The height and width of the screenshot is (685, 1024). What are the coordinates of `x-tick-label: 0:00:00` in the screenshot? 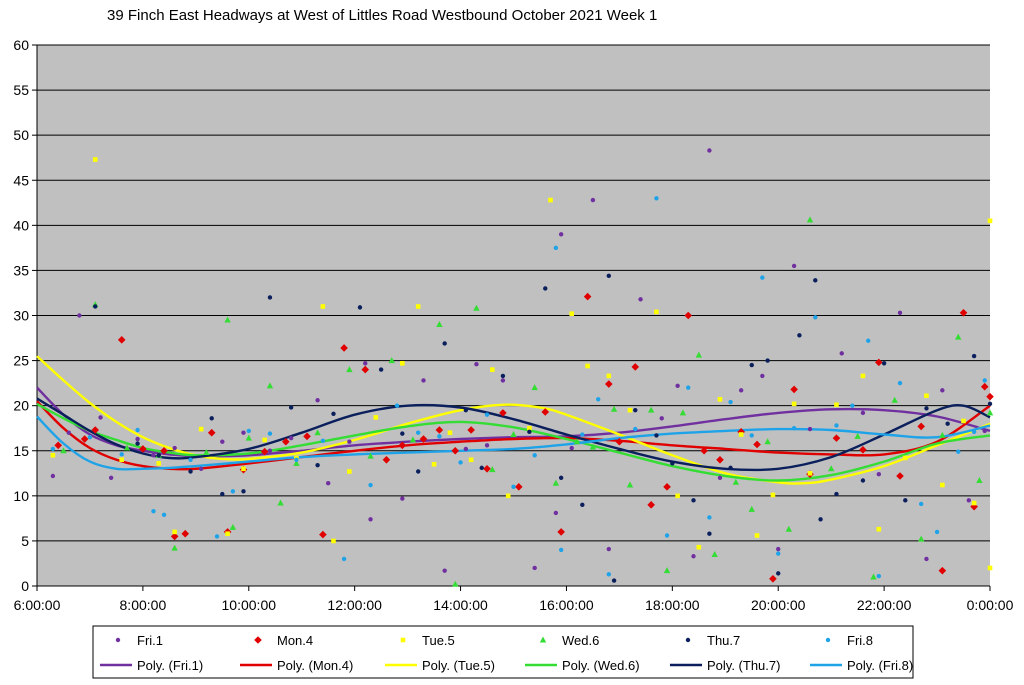 It's located at (990, 605).